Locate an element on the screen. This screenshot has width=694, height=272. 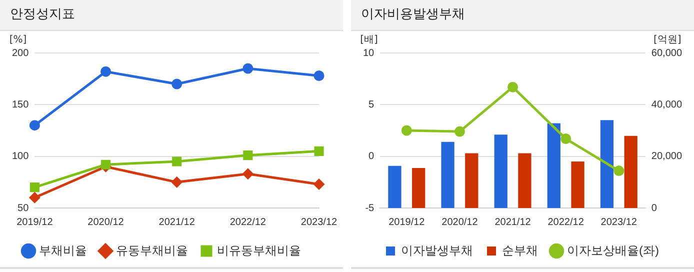
y-tick-label: 100 is located at coordinates (21, 156).